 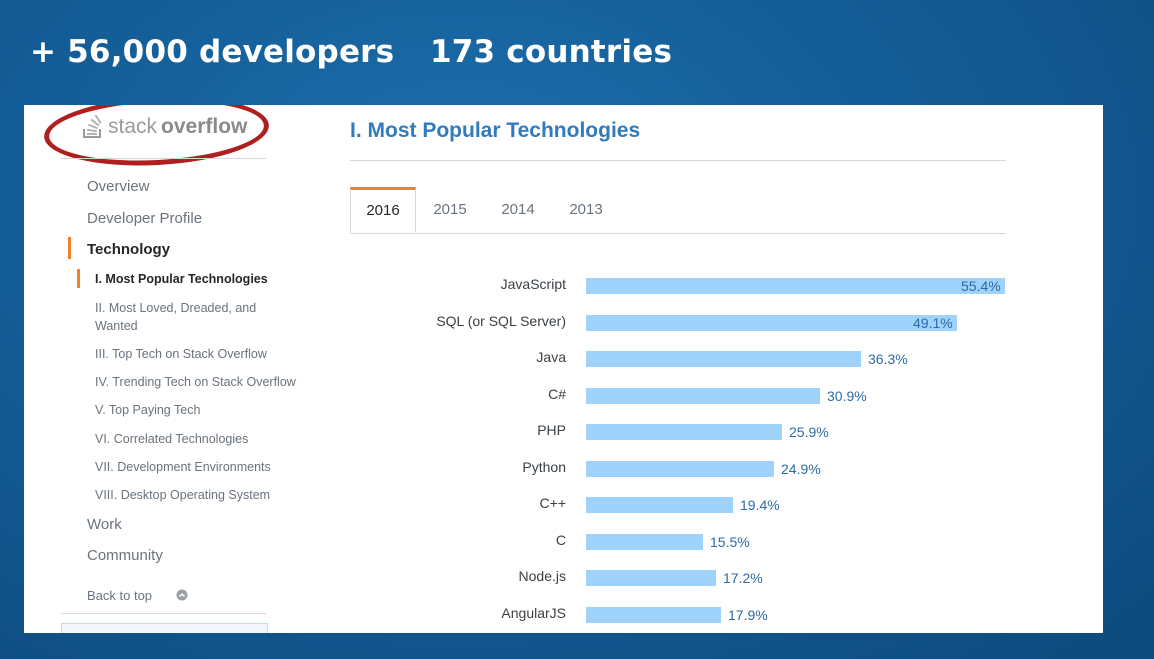 What do you see at coordinates (551, 52) in the screenshot?
I see `countries-headline: 173 countries` at bounding box center [551, 52].